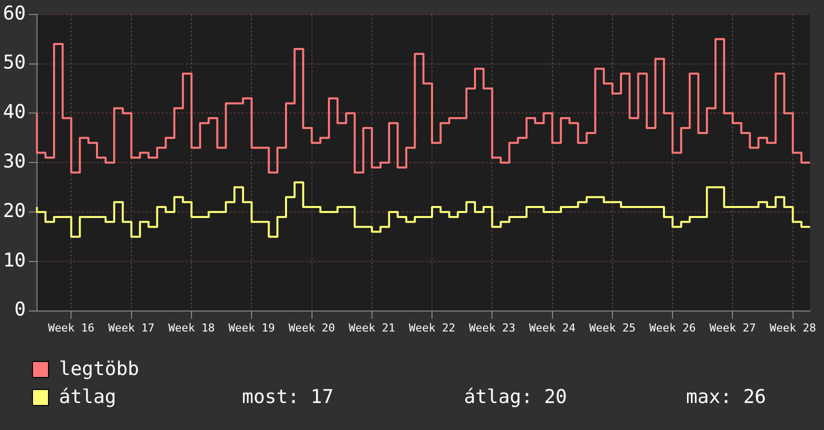 This screenshot has width=824, height=430. I want to click on y-tick-label: 20, so click(14, 211).